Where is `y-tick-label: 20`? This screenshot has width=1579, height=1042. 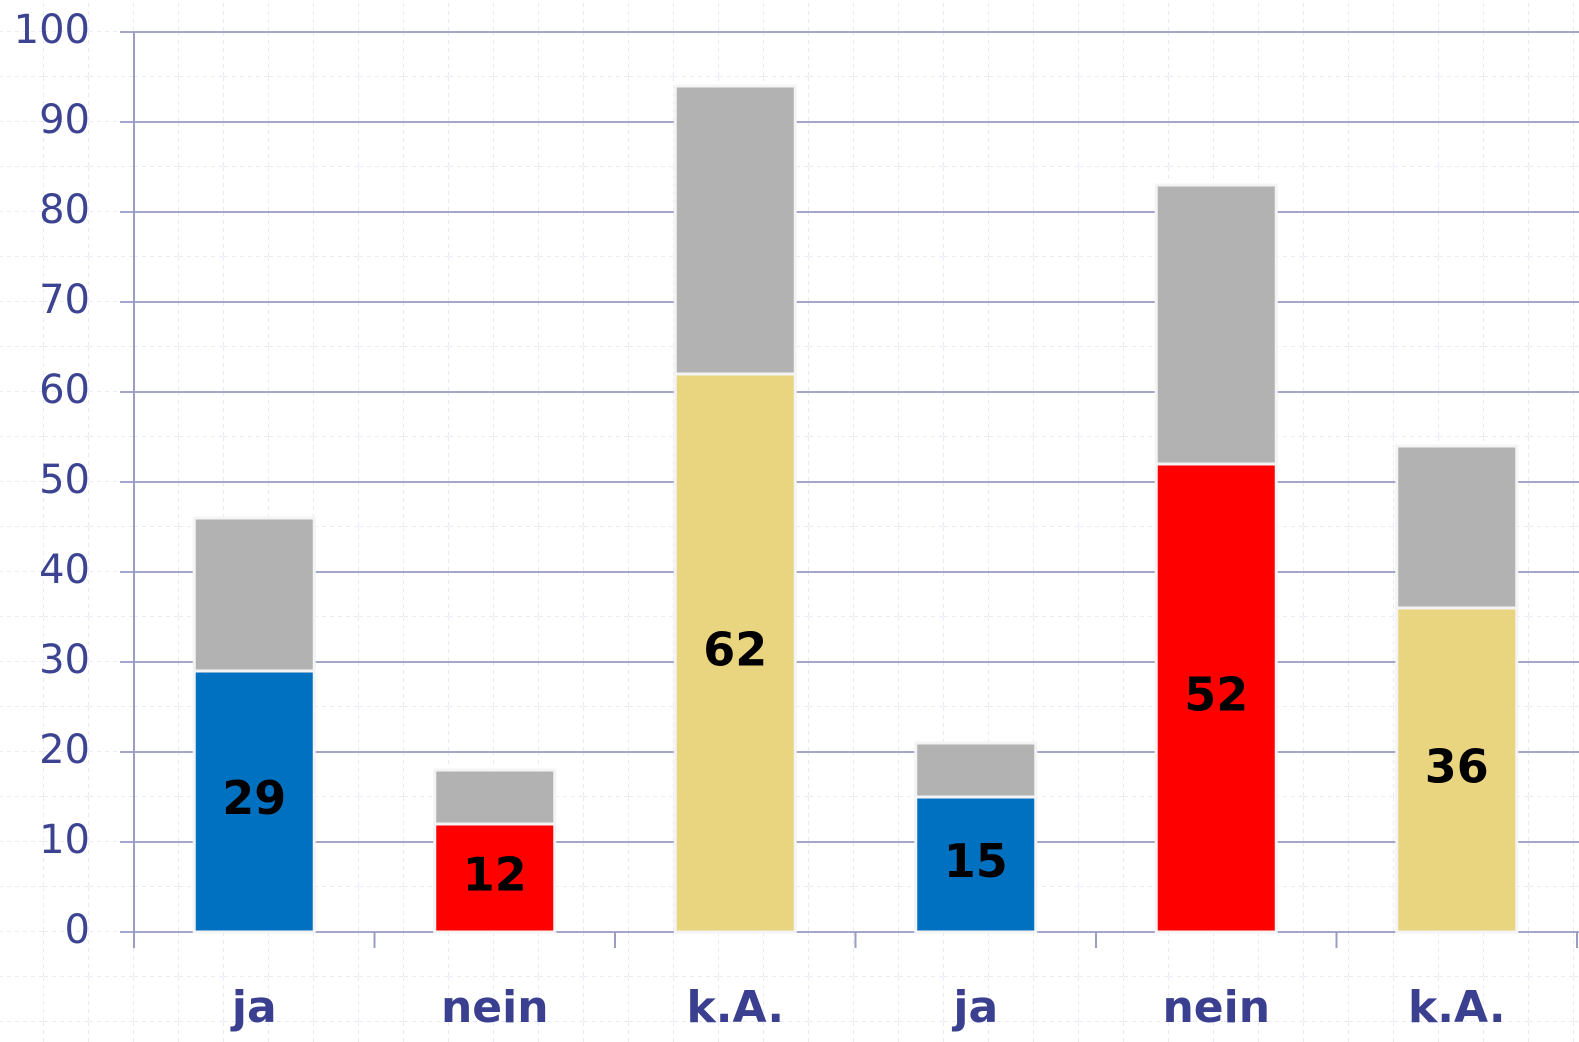 y-tick-label: 20 is located at coordinates (64, 750).